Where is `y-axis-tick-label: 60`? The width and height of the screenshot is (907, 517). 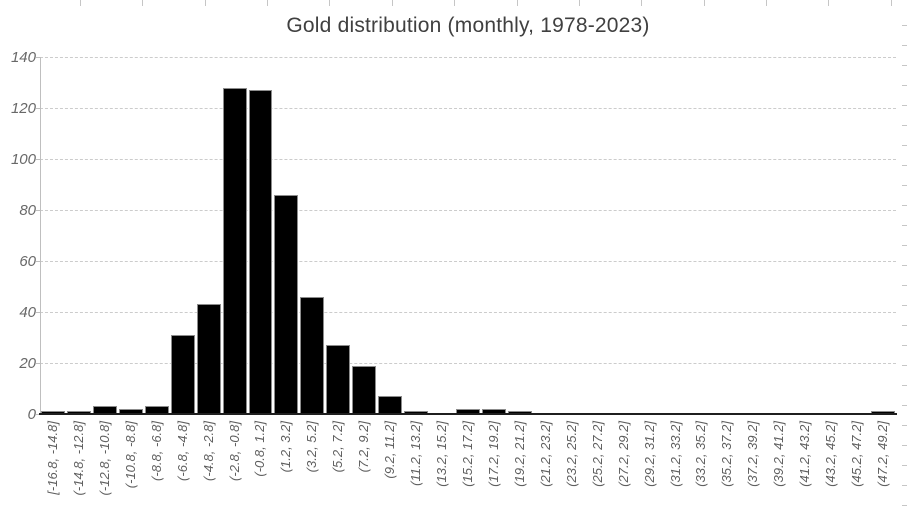
y-axis-tick-label: 60 is located at coordinates (27, 261).